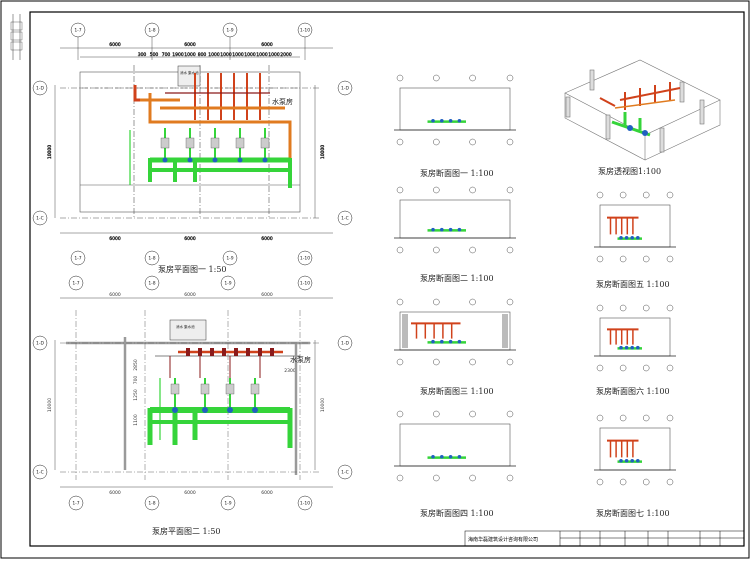 This screenshot has width=750, height=563. What do you see at coordinates (40, 89) in the screenshot?
I see `axis-bubble-left-text: 1-D` at bounding box center [40, 89].